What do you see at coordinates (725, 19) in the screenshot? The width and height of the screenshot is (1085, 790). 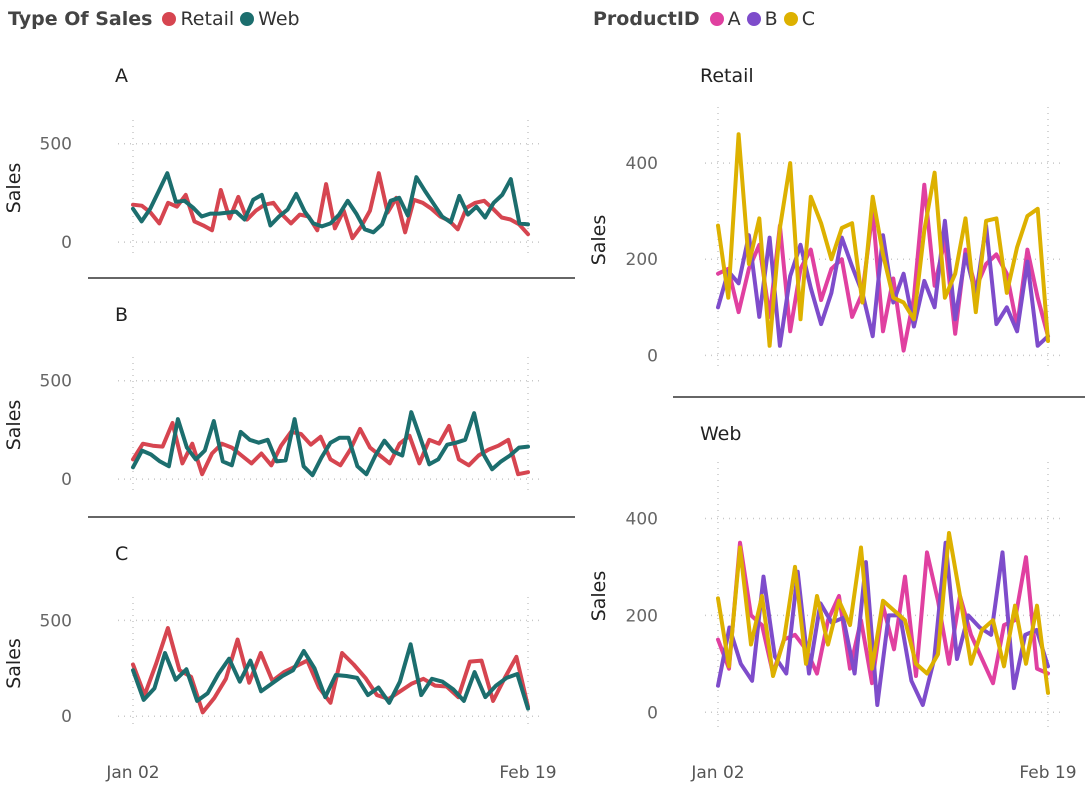 I see `legend-item-a: A` at bounding box center [725, 19].